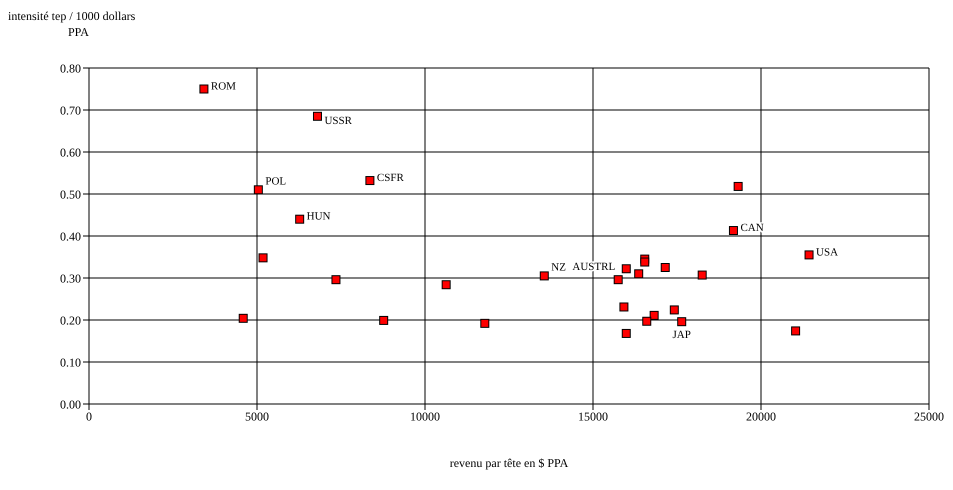  Describe the element at coordinates (509, 463) in the screenshot. I see `x-axis-title: revenu par tête en $ PPA` at that location.